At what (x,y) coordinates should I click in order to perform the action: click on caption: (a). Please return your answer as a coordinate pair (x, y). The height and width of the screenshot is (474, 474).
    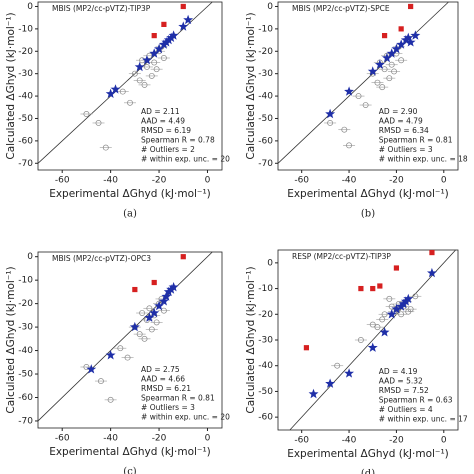
    Looking at the image, I should click on (130, 214).